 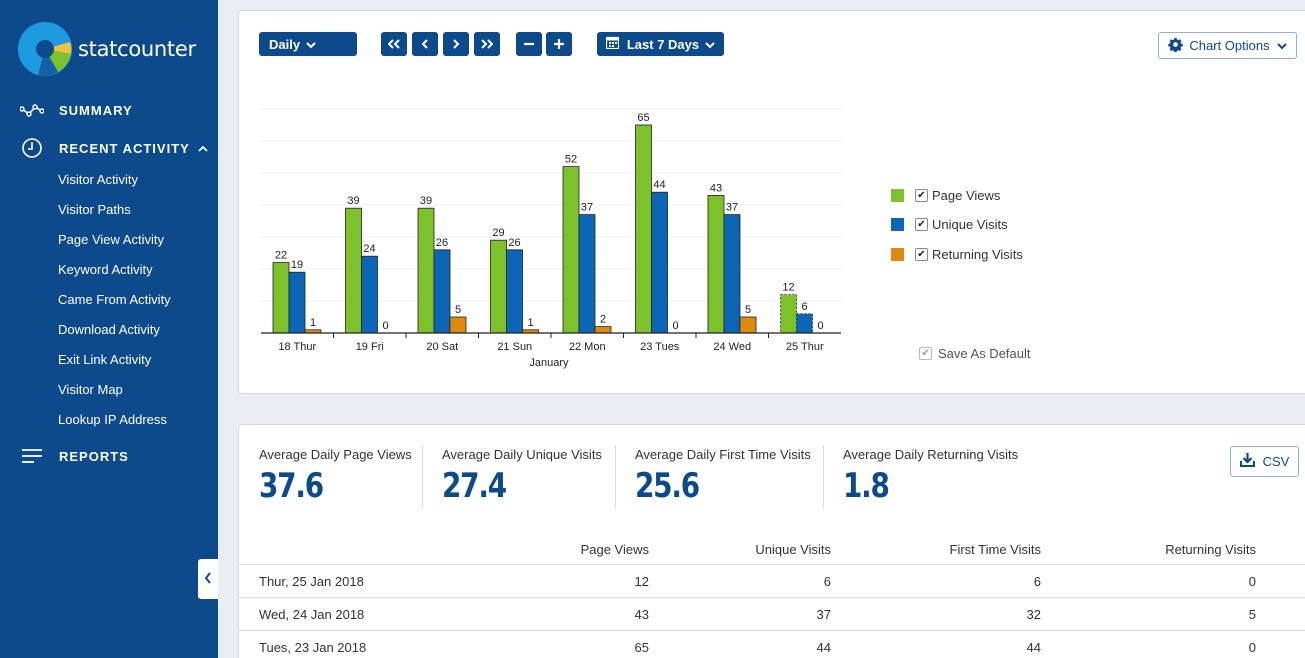 I want to click on chevron-left-icon, so click(x=208, y=579).